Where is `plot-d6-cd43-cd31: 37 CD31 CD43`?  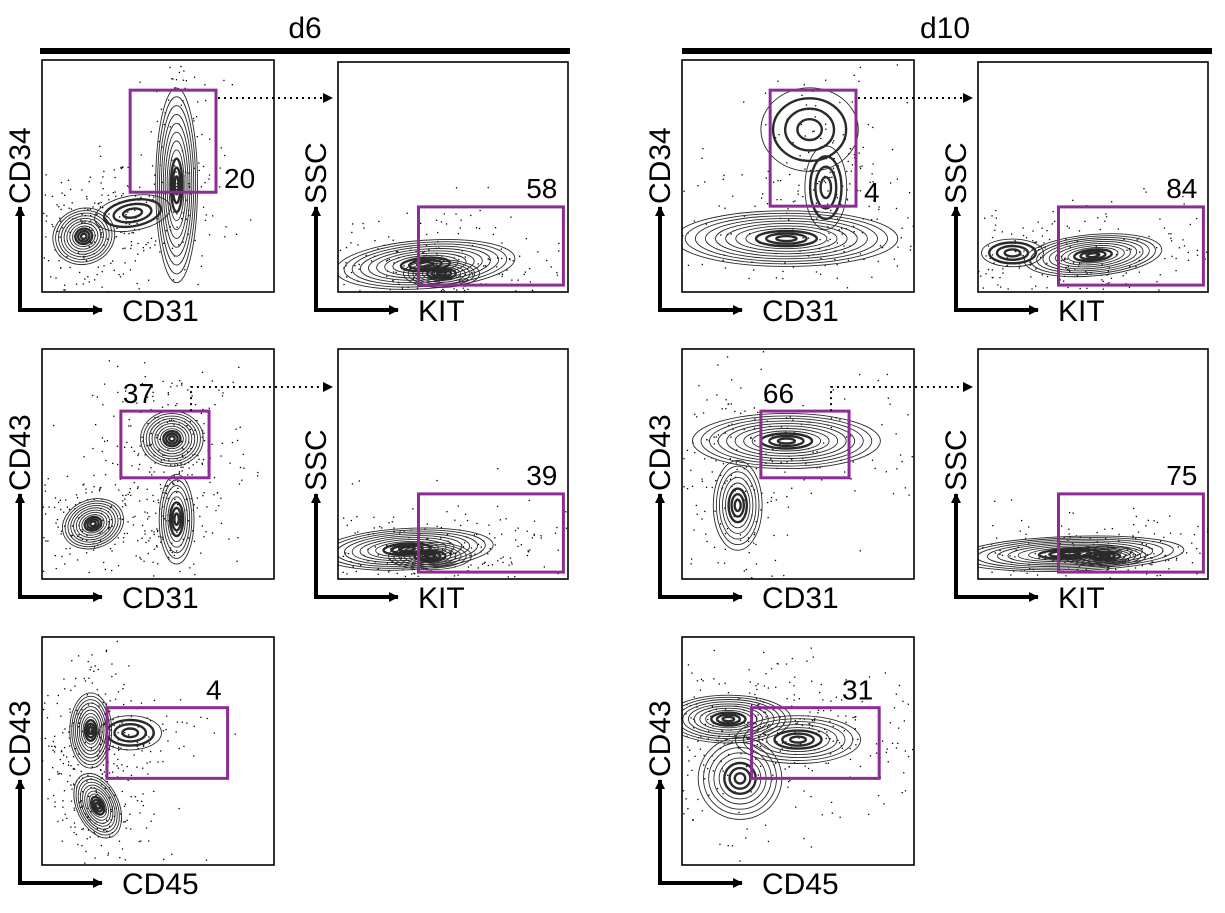
plot-d6-cd43-cd31: 37 CD31 CD43 is located at coordinates (139, 481).